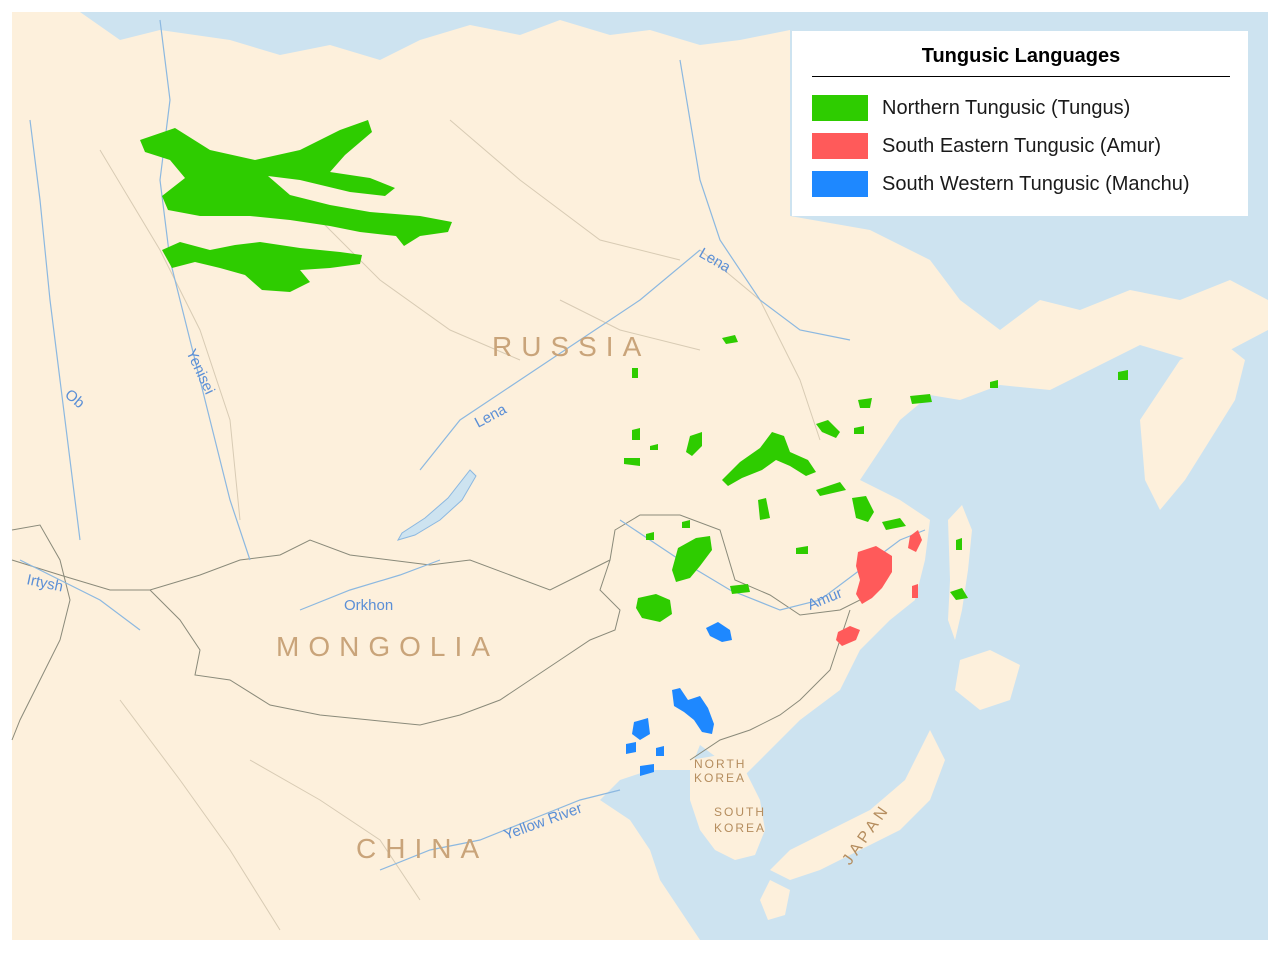 This screenshot has width=1280, height=953. I want to click on china-west-border, so click(41, 632).